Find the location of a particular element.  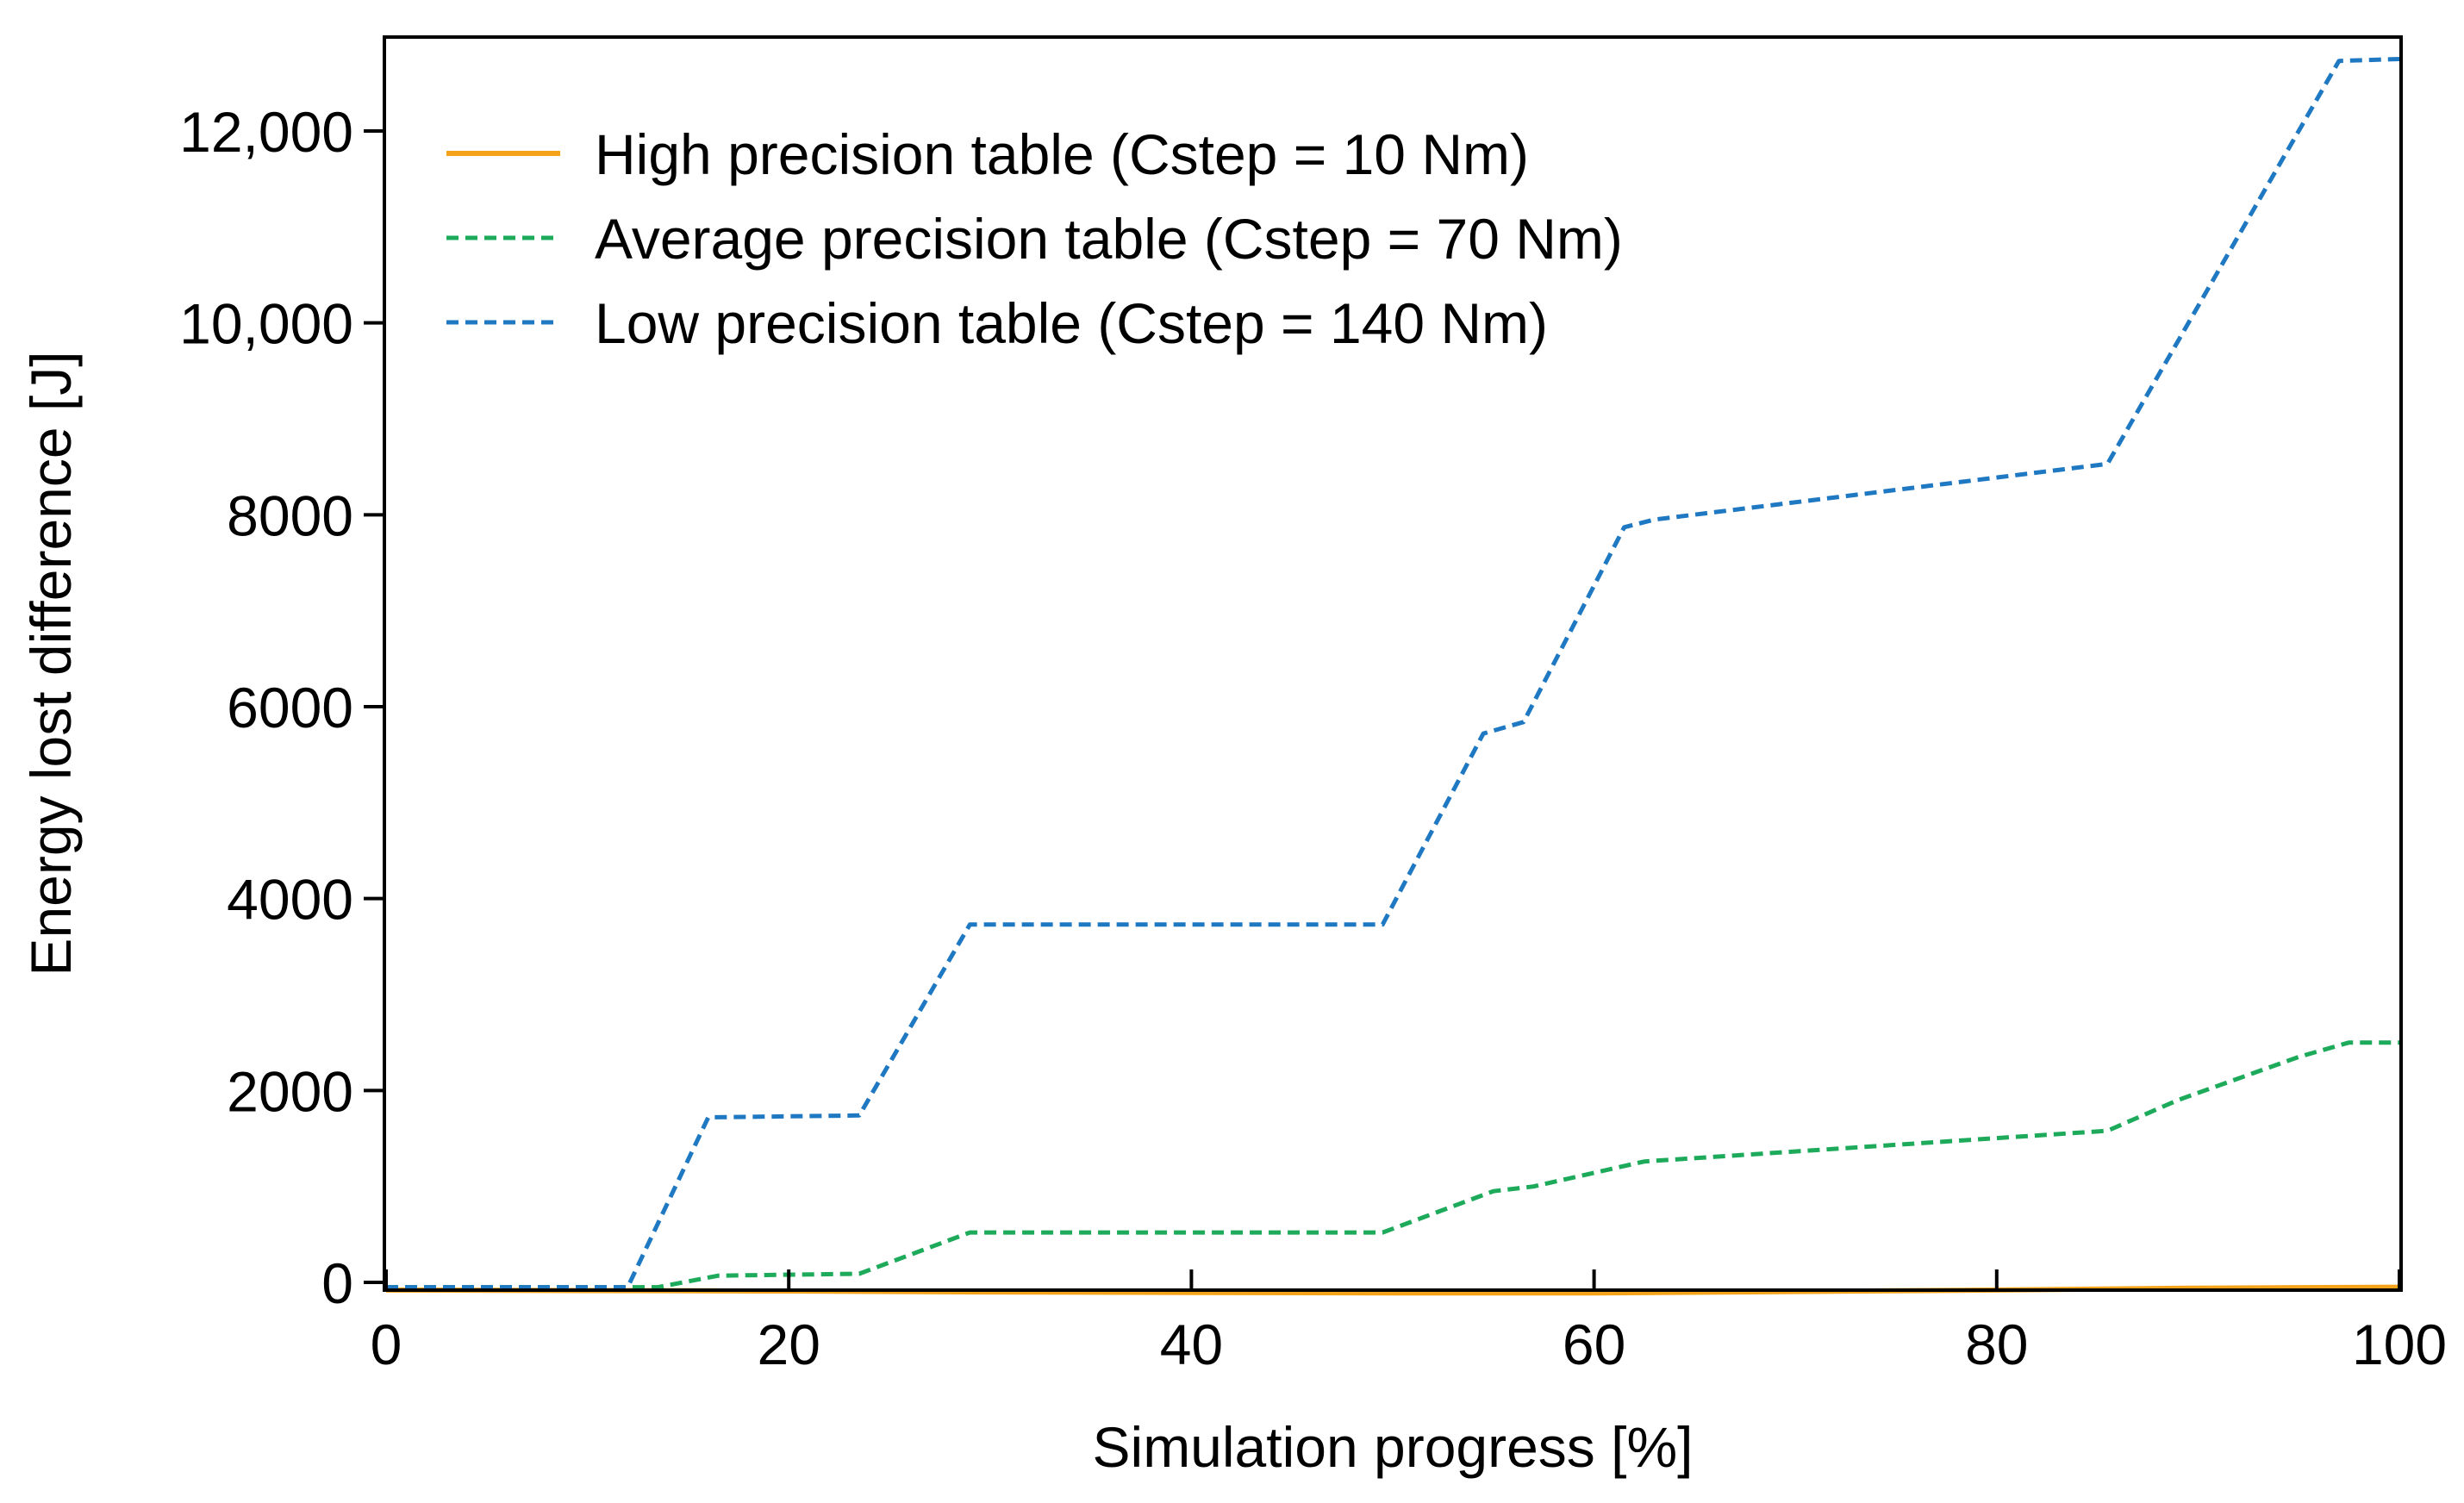

legend-label-2: Low precision table (Cstep = 140 Nm) is located at coordinates (1071, 323).